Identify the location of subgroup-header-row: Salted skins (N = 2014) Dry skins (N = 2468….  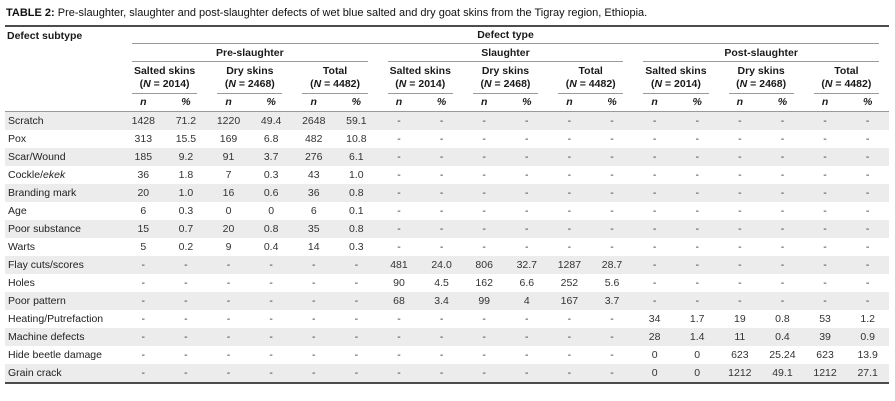
(447, 79).